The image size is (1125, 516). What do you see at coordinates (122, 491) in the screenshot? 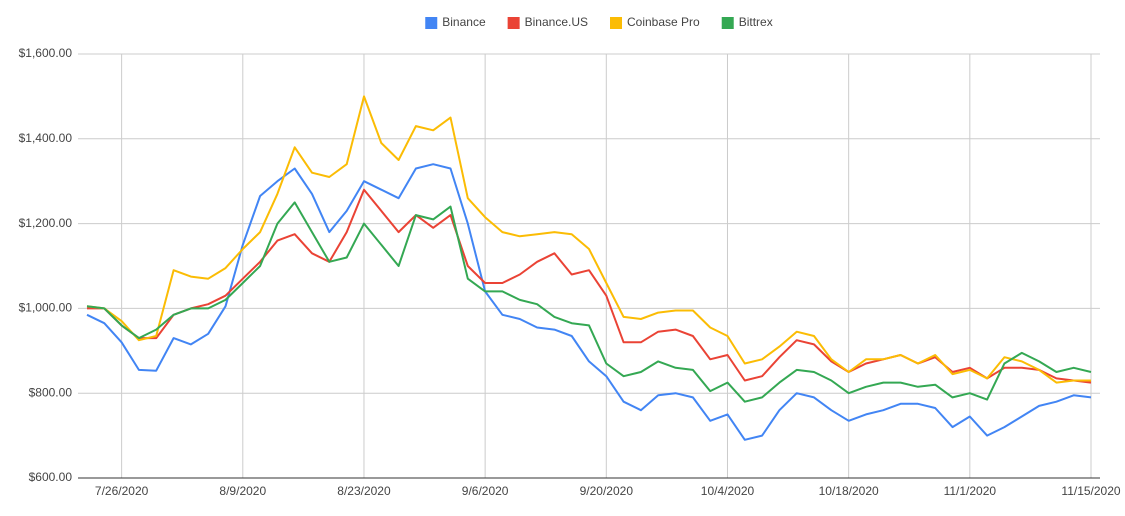
I see `x-tick-label: 7/26/2020` at bounding box center [122, 491].